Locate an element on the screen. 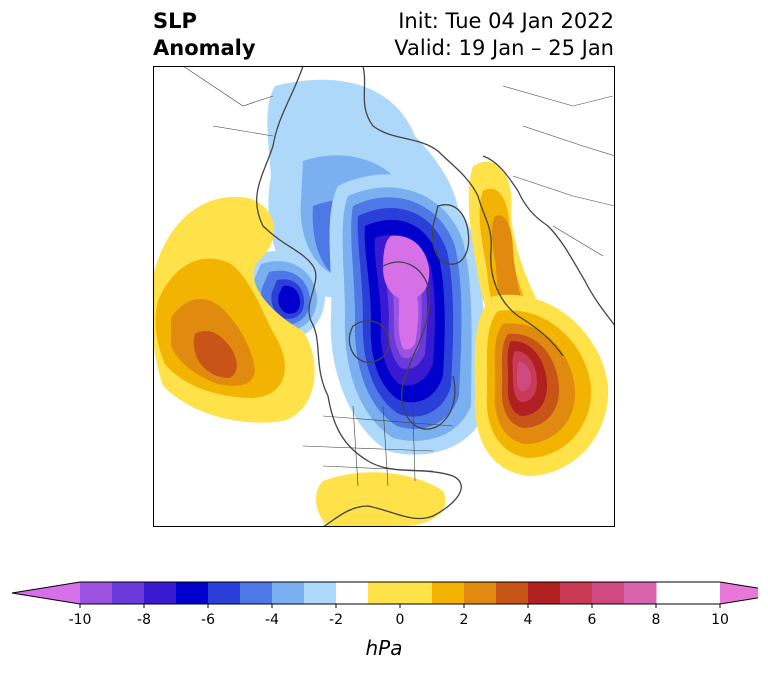 Image resolution: width=768 pixels, height=673 pixels. colorbar is located at coordinates (384, 594).